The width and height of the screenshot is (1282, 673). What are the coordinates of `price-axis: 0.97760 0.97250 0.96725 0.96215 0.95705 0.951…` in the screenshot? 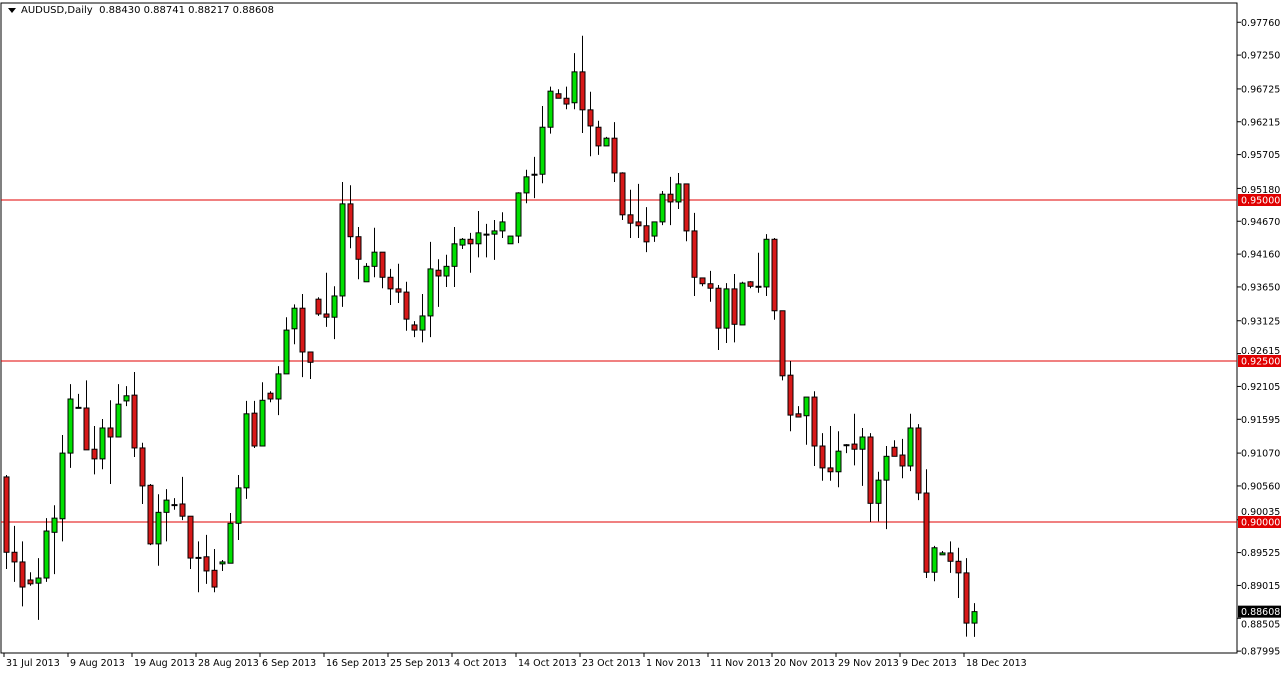 It's located at (1259, 338).